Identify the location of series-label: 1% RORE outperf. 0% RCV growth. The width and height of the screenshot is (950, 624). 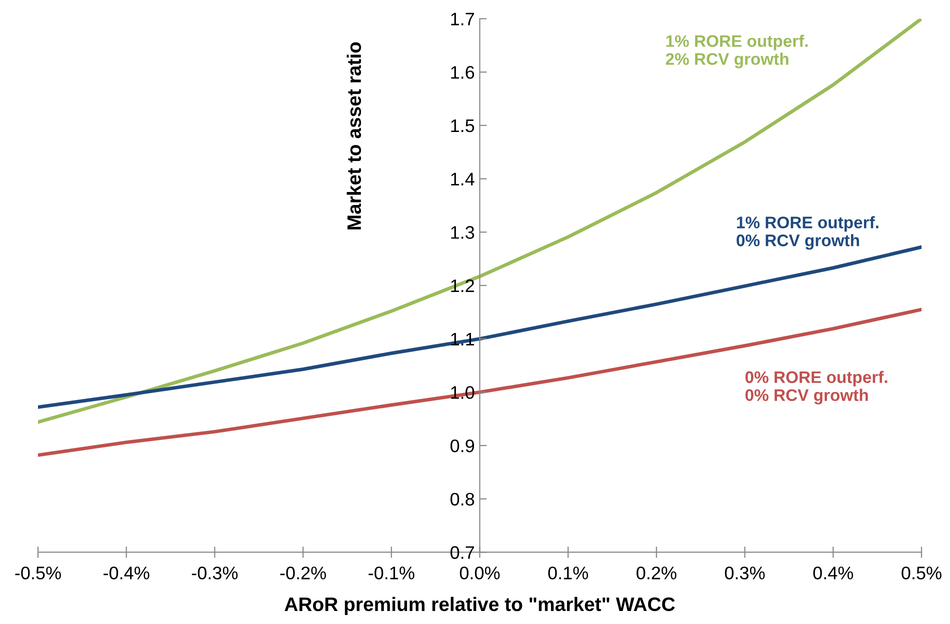
(807, 233).